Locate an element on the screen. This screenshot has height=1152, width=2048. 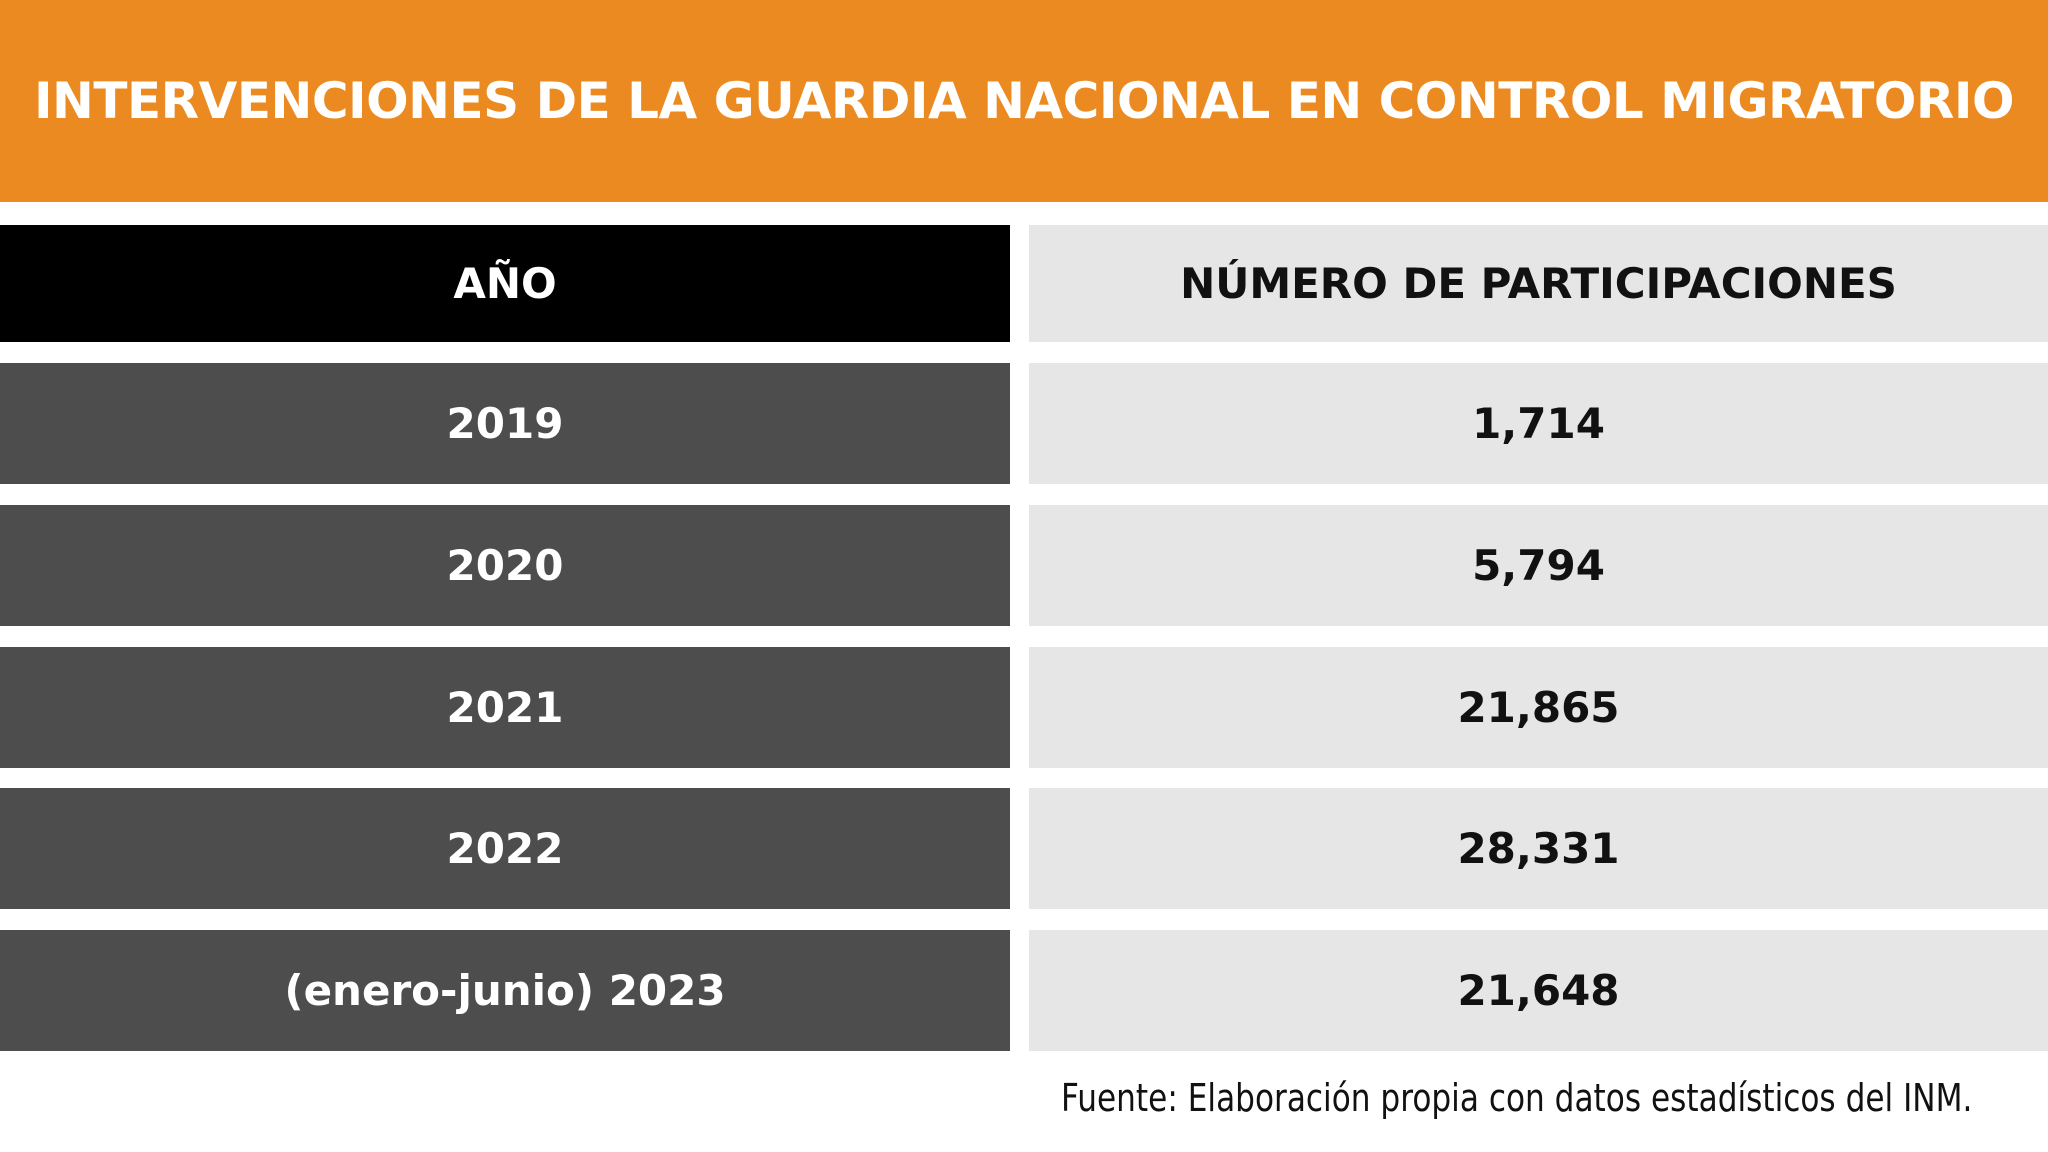
count-cell: 1,714 is located at coordinates (1538, 423).